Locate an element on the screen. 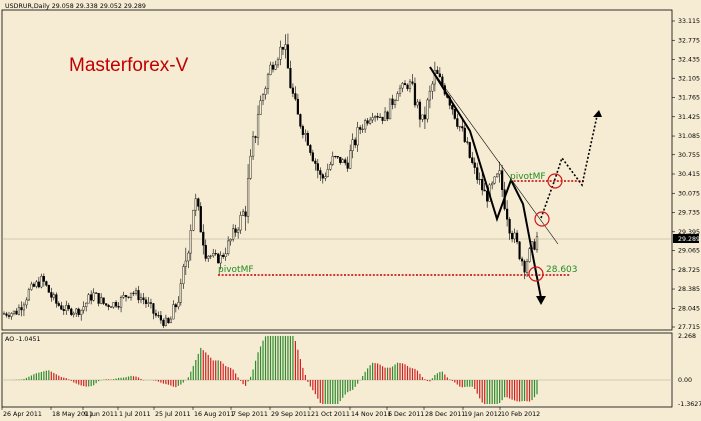 The image size is (701, 421). price-tick-label: 31.765 is located at coordinates (689, 98).